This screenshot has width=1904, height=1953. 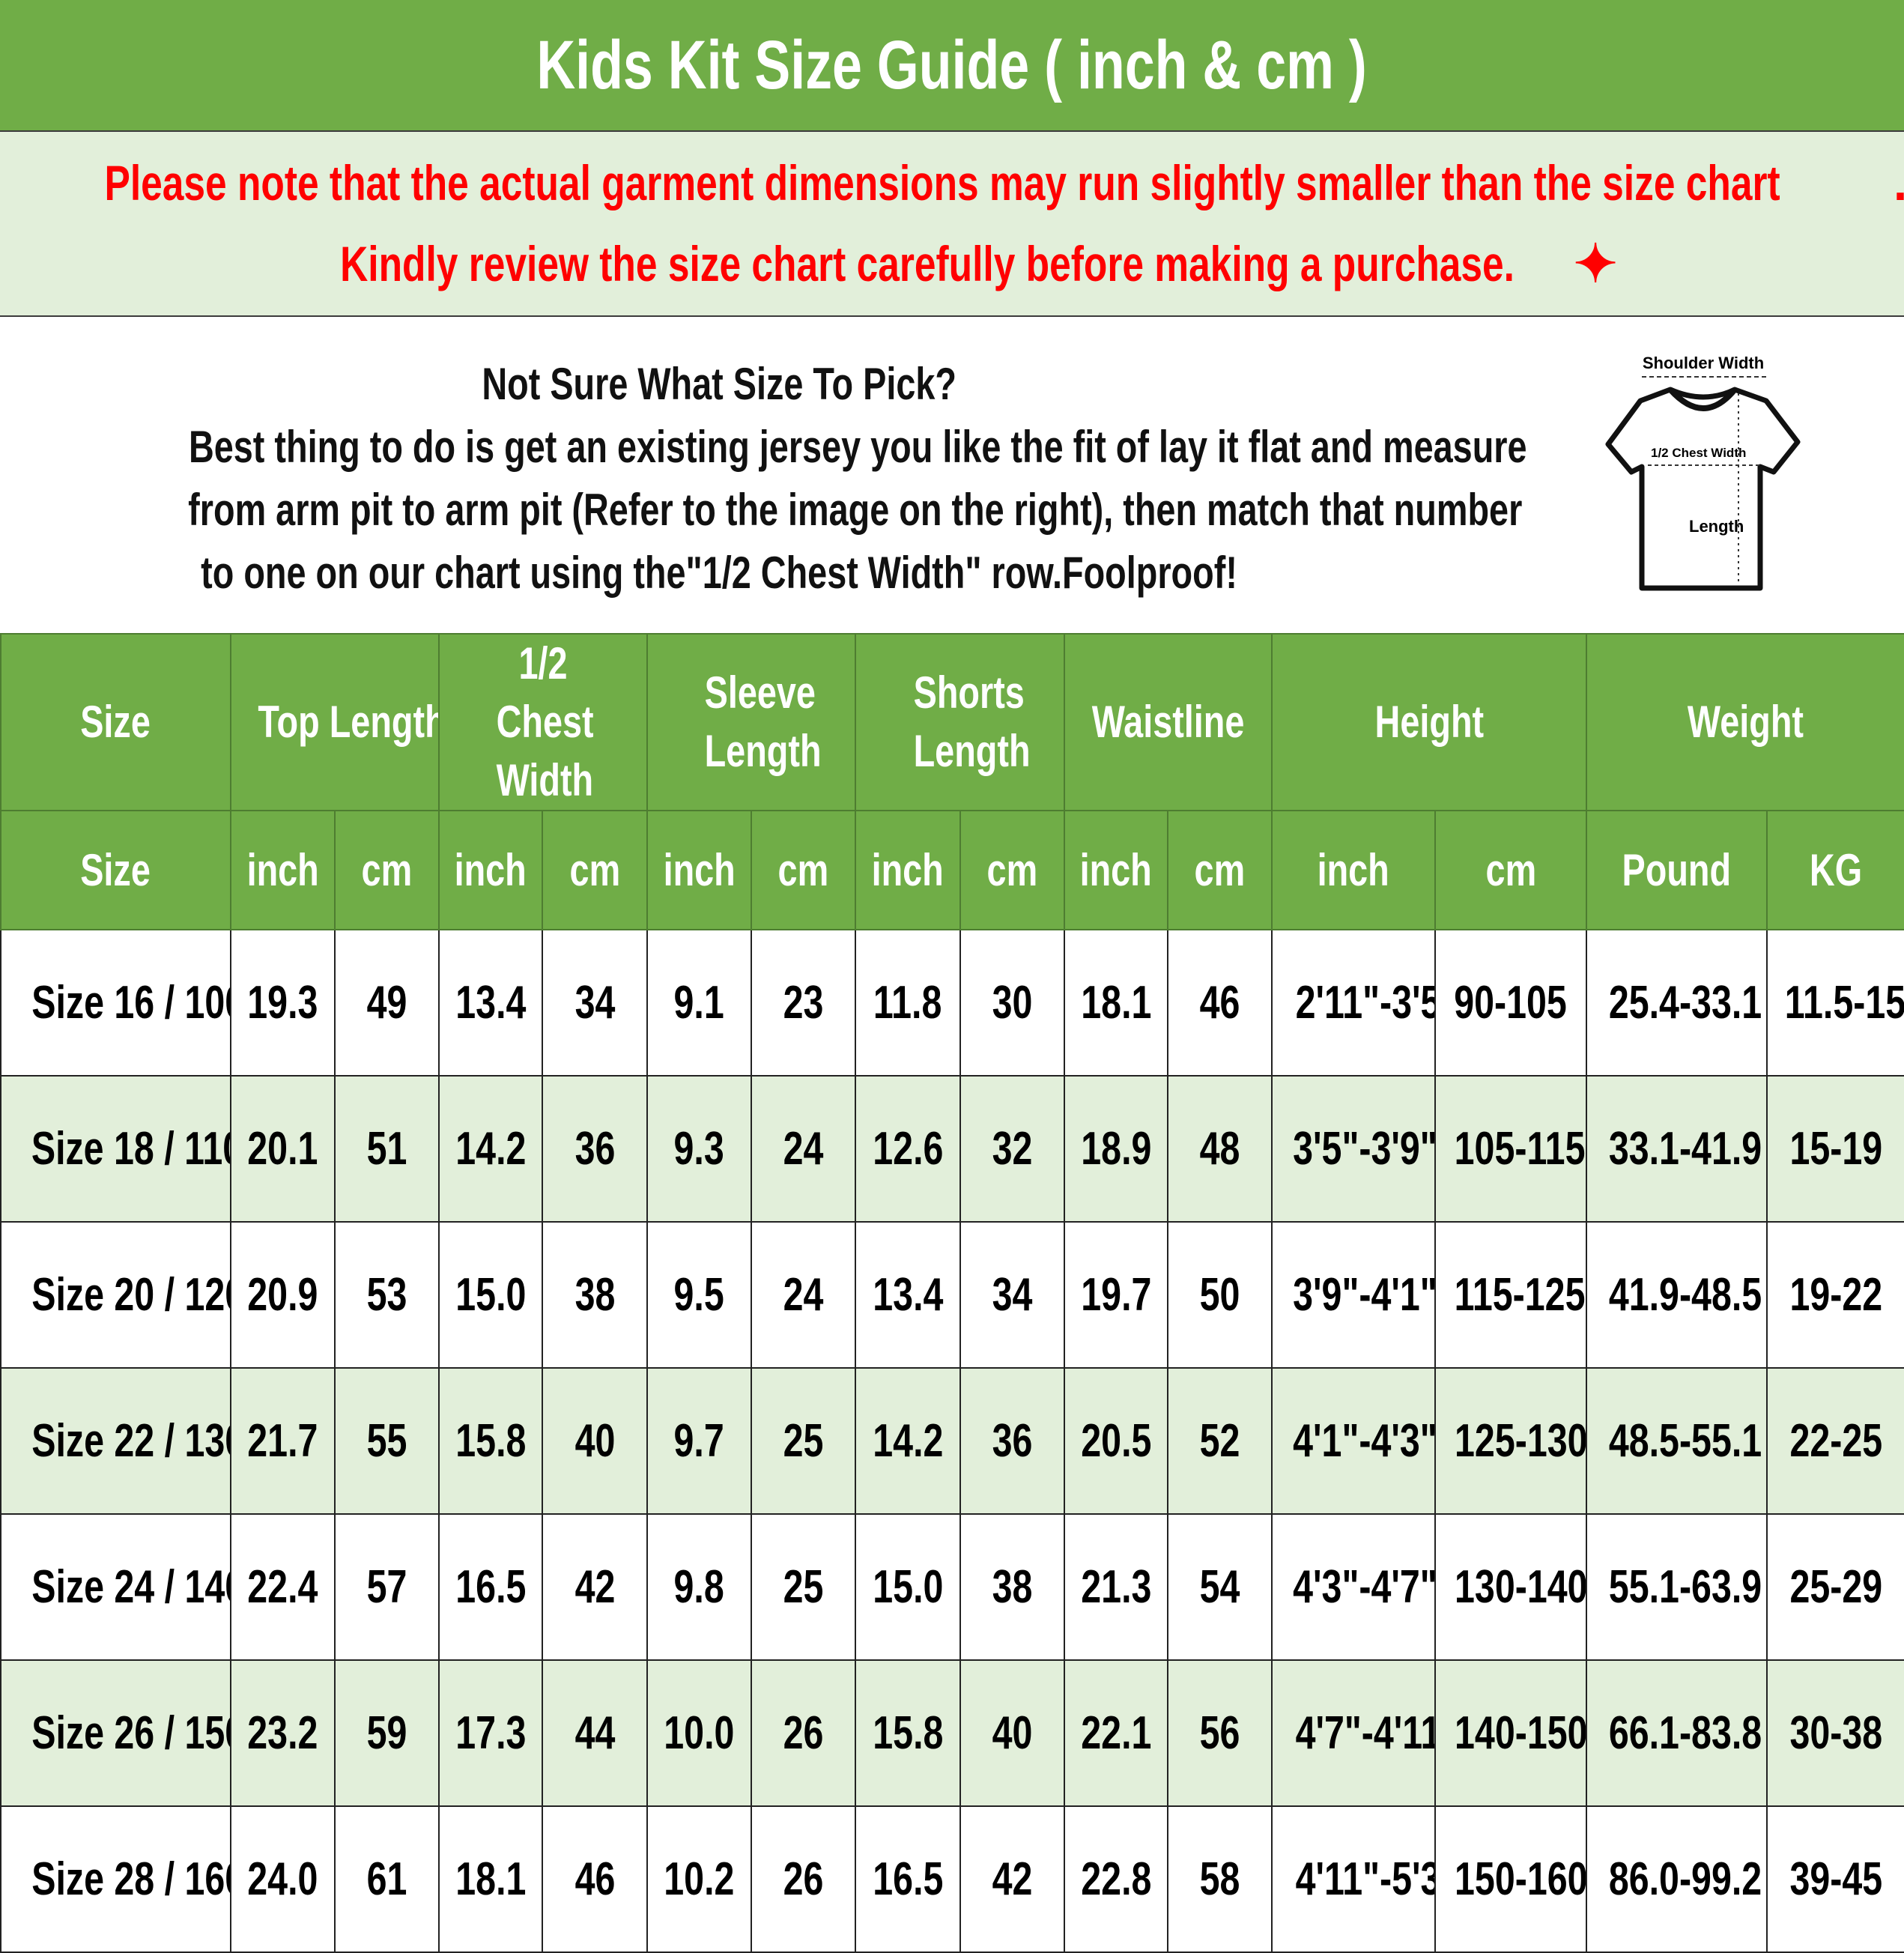 I want to click on table-cell: 22.4, so click(x=283, y=1587).